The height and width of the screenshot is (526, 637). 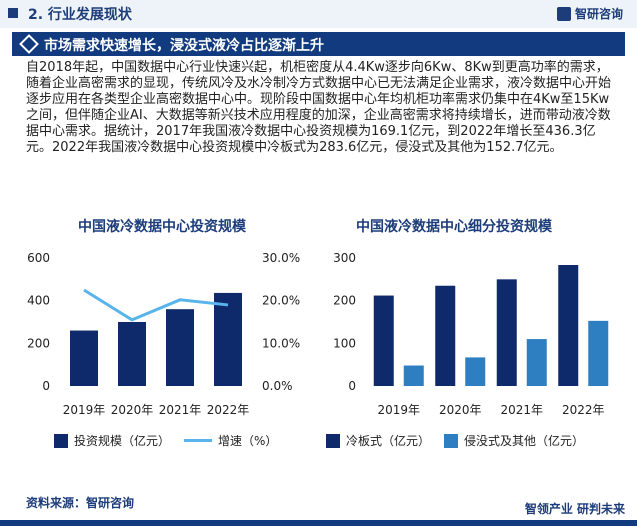 I want to click on legend-item-coldplate: 冷板式（亿元）, so click(x=378, y=440).